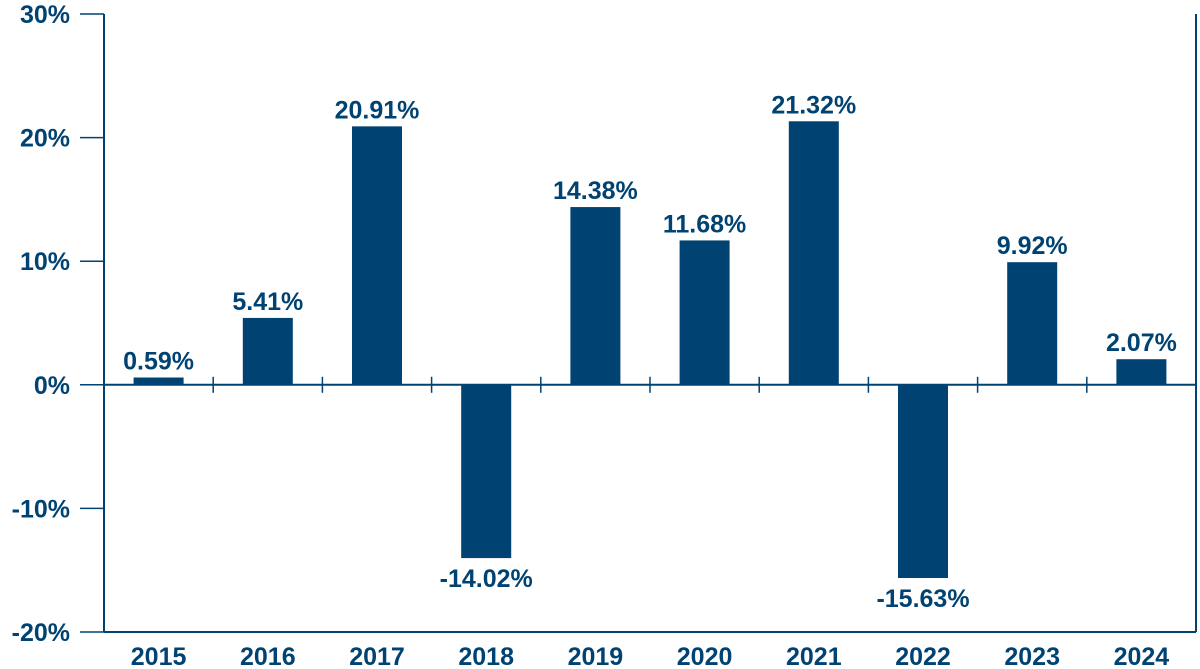  What do you see at coordinates (705, 656) in the screenshot?
I see `x-tick-label: 2020` at bounding box center [705, 656].